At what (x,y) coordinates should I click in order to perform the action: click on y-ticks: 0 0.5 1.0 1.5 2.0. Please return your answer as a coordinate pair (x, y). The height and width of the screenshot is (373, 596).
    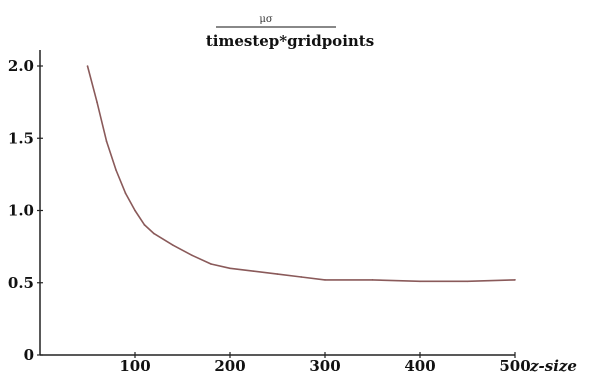
    Looking at the image, I should click on (25, 210).